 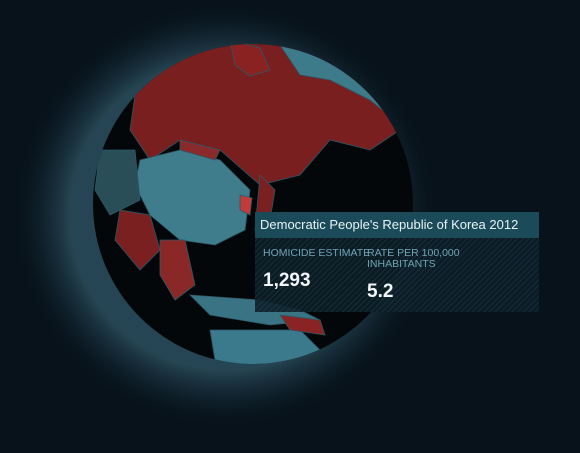 I want to click on metric-value: 5.2, so click(x=380, y=291).